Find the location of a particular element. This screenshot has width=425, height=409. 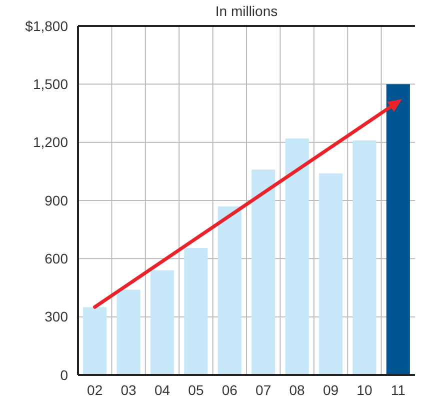

y-tick-label: $1,800 is located at coordinates (46, 26).